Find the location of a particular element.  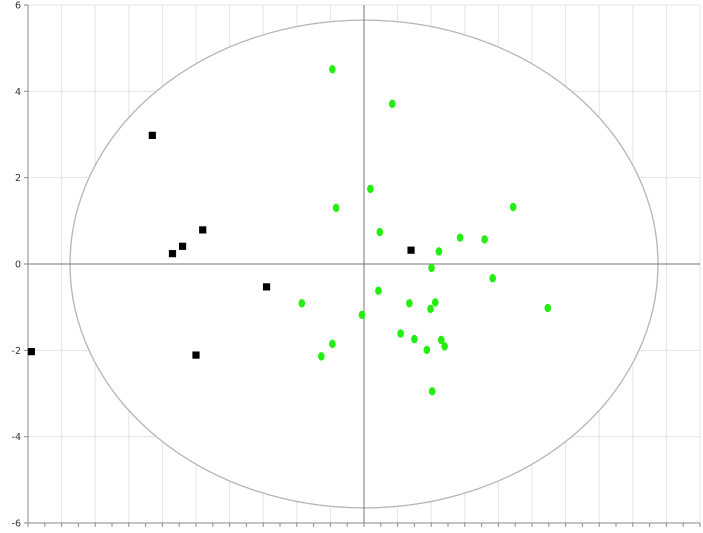

y-tick-label: 6 is located at coordinates (18, 6).